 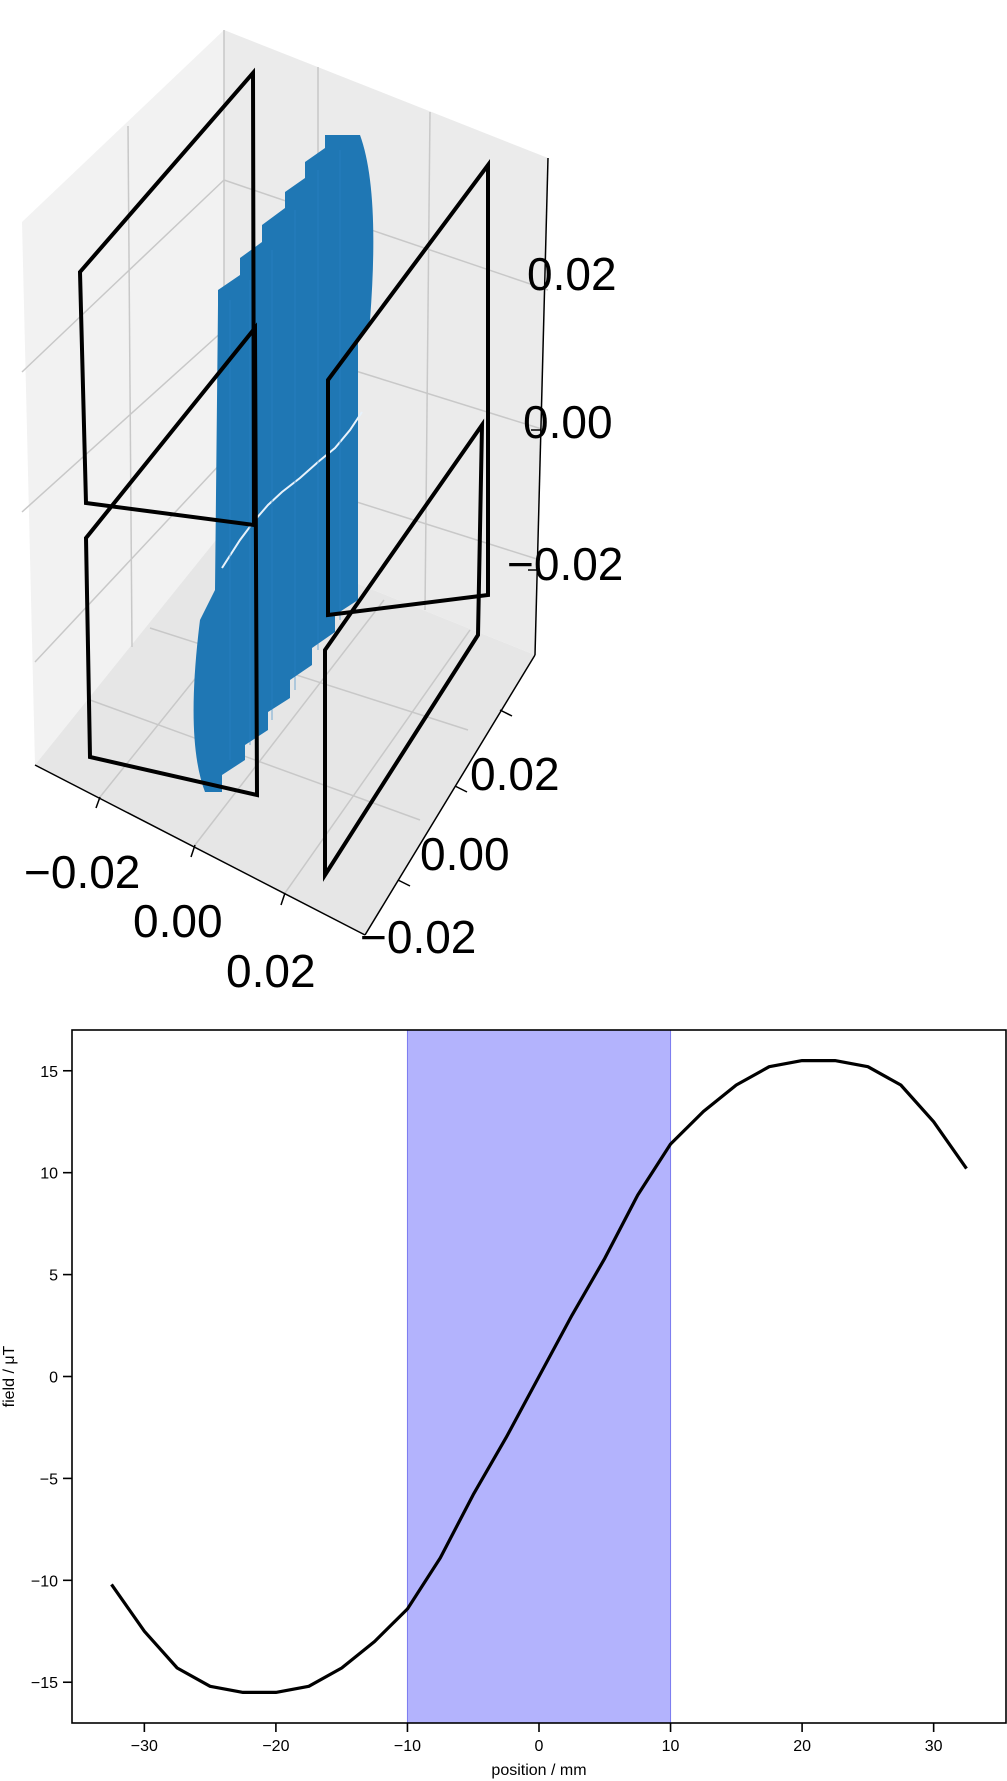 I want to click on y-tick-label: 15, so click(x=49, y=1072).